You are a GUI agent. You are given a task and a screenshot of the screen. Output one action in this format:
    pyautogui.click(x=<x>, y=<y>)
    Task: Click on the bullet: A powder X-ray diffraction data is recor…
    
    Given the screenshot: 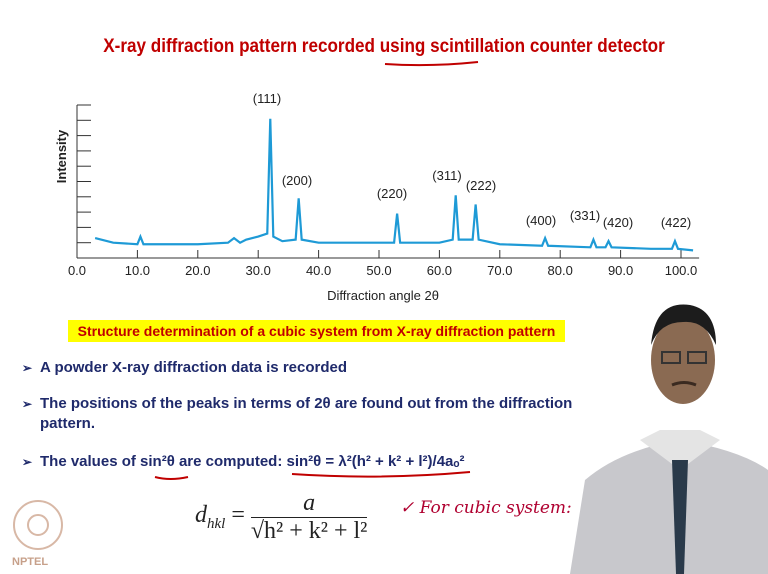 What is the action you would take?
    pyautogui.click(x=311, y=368)
    